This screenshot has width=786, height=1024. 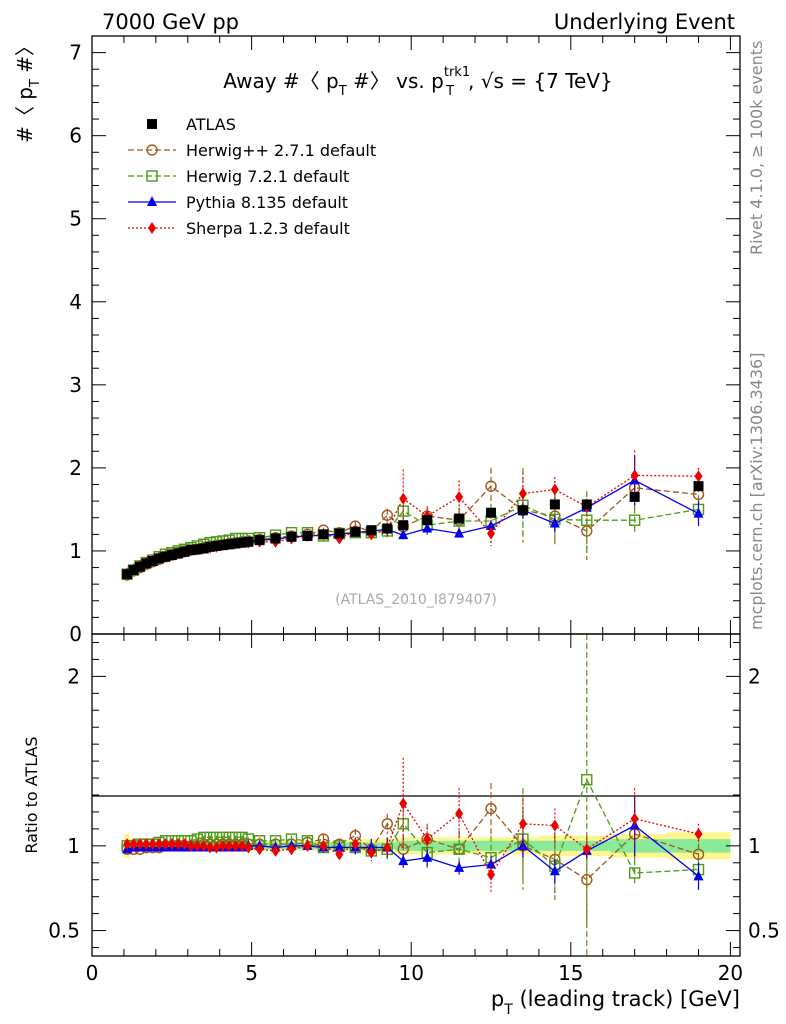 I want to click on main-herwig7-line, so click(x=412, y=539).